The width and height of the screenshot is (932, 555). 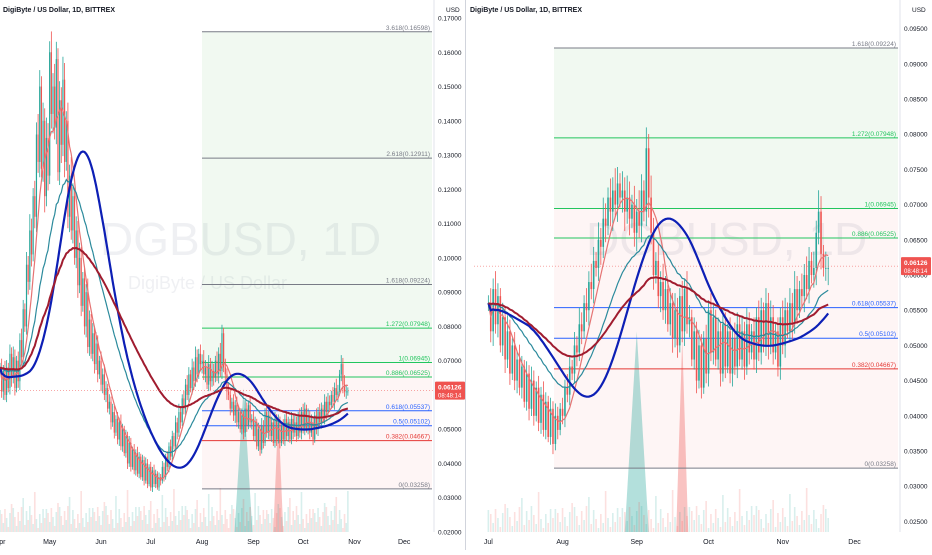 I want to click on fib-level-label: 1(0.06945), so click(x=880, y=204).